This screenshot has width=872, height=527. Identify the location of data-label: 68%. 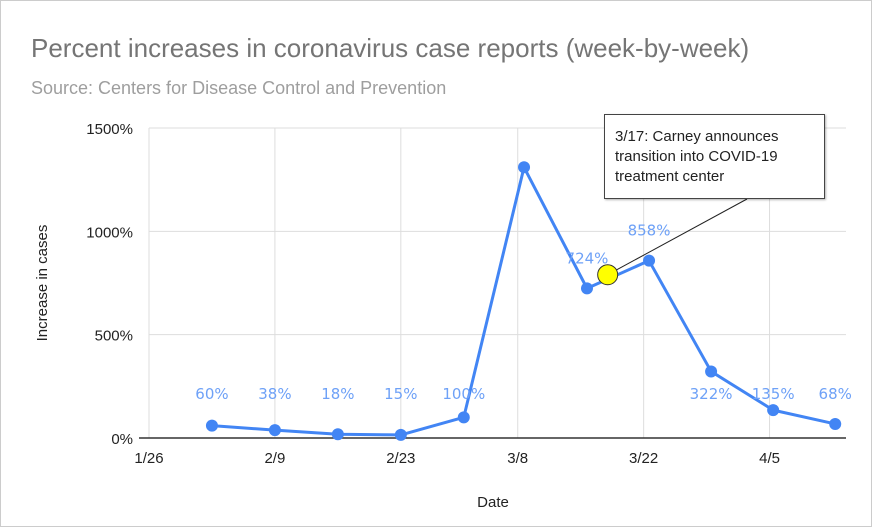
(835, 394).